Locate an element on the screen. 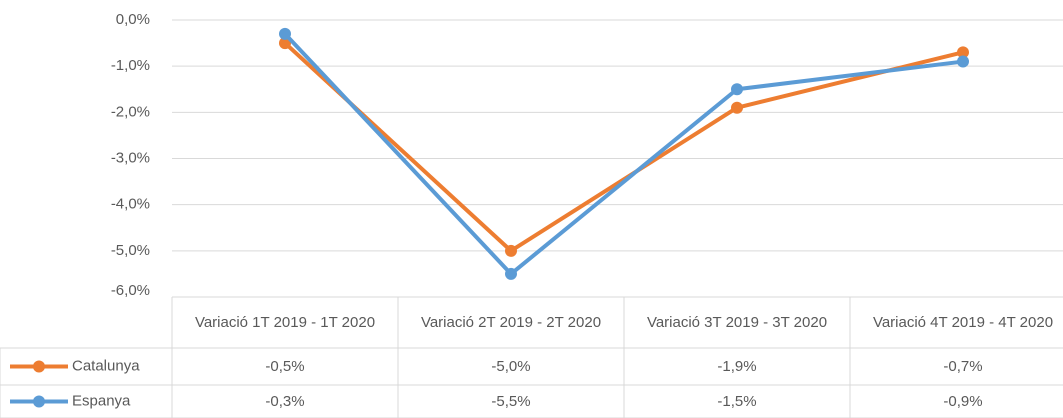 Image resolution: width=1063 pixels, height=418 pixels. x-tick-label: Variació 3T 2019 - 3T 2020 is located at coordinates (737, 322).